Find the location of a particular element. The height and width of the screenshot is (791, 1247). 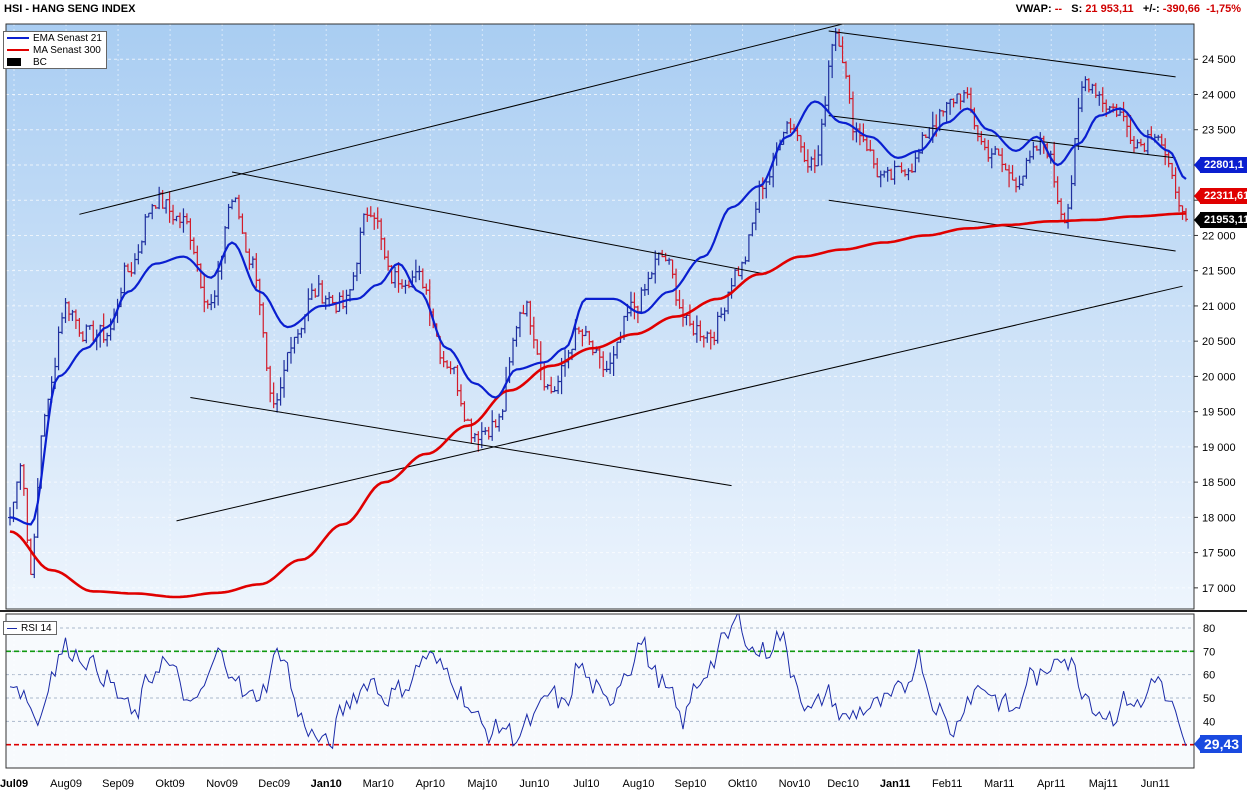

change-percent: -1,75% is located at coordinates (1223, 9).